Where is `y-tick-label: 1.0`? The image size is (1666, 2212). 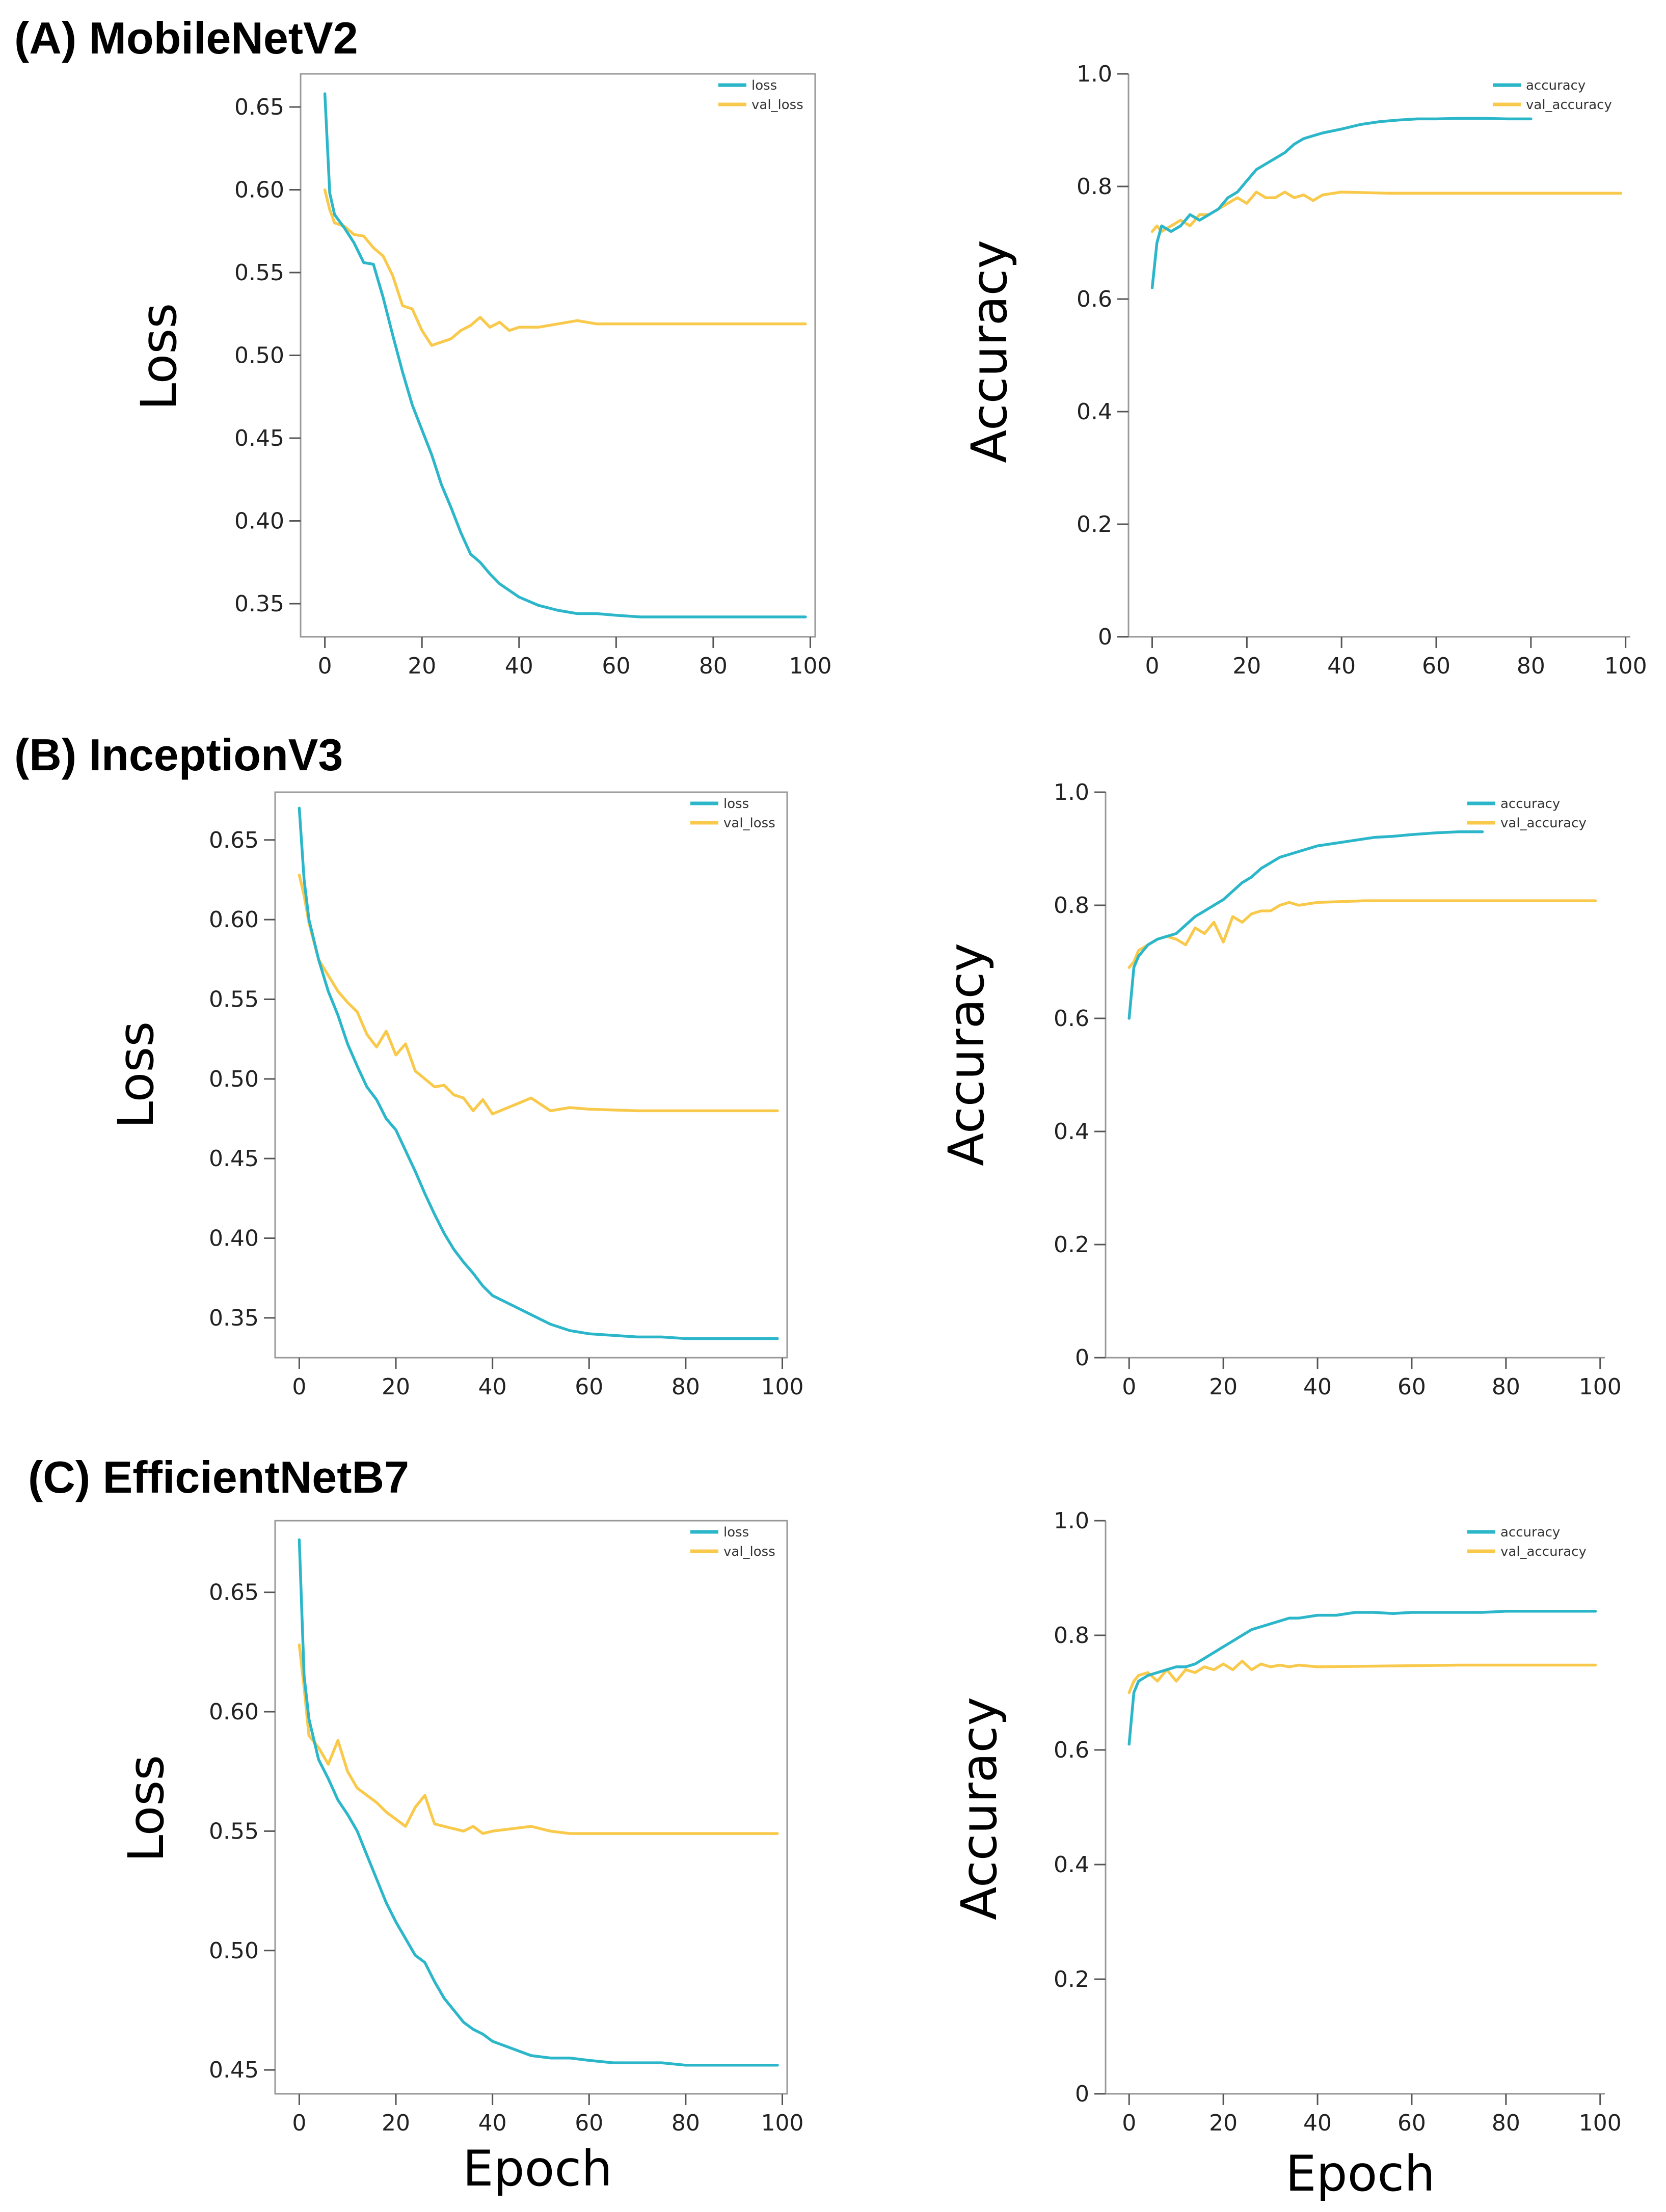
y-tick-label: 1.0 is located at coordinates (1071, 792).